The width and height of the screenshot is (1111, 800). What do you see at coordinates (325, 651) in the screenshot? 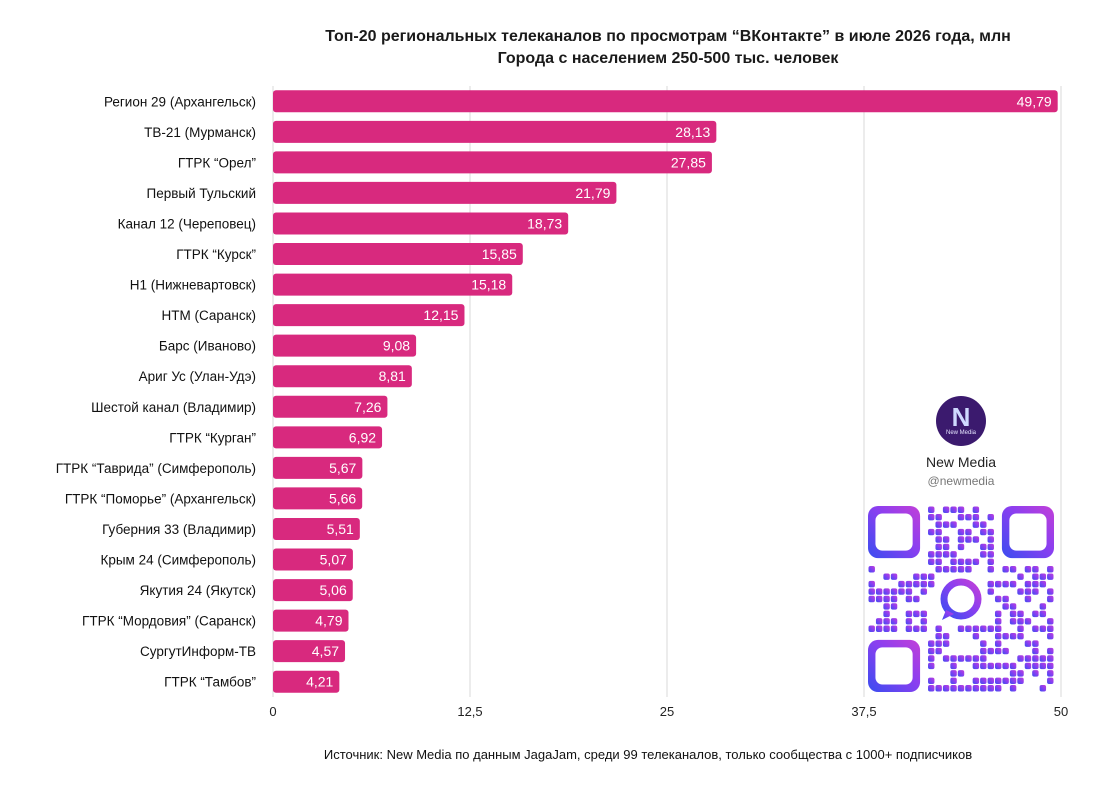
I see `bar-value-label: 4,57` at bounding box center [325, 651].